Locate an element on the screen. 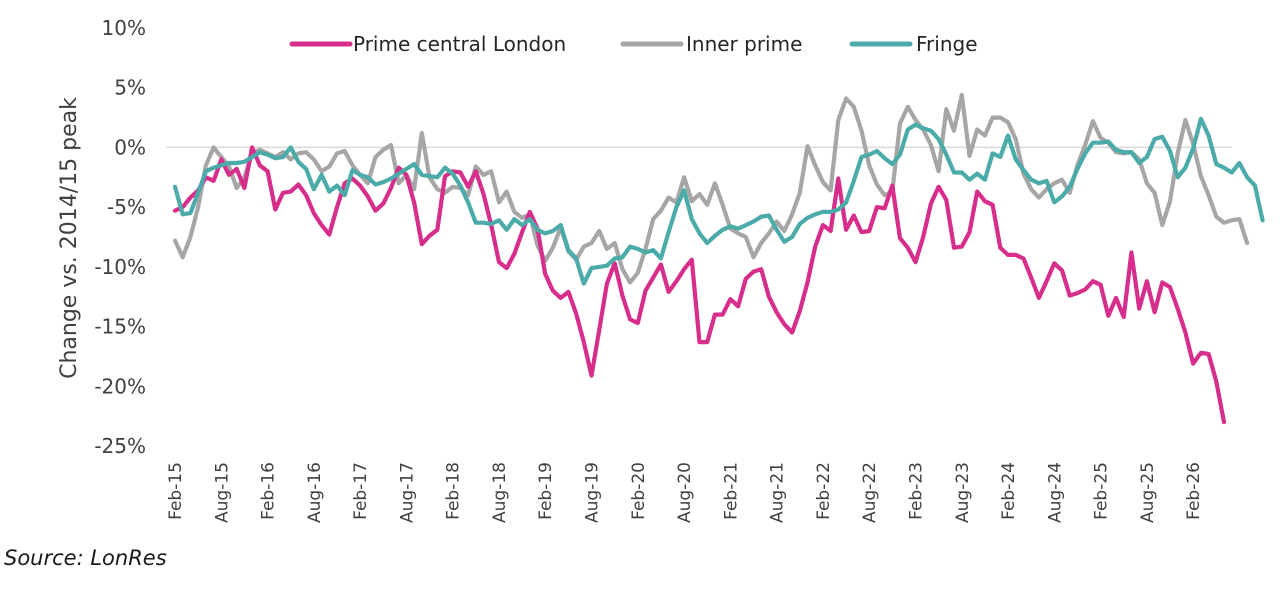  x-tick-label: Aug-15 is located at coordinates (222, 492).